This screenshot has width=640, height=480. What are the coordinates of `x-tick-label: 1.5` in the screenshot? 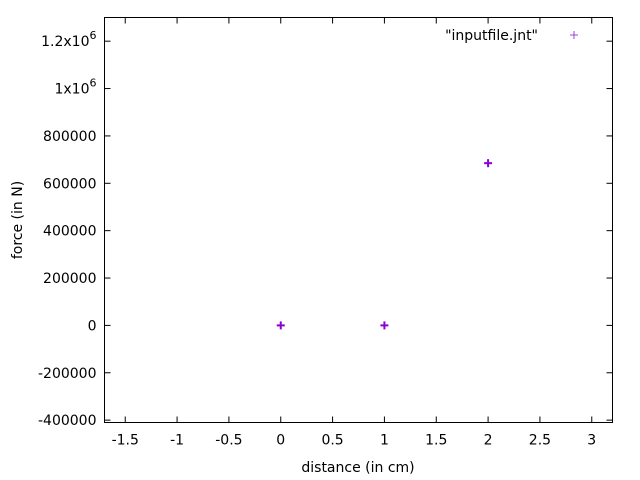 It's located at (436, 441).